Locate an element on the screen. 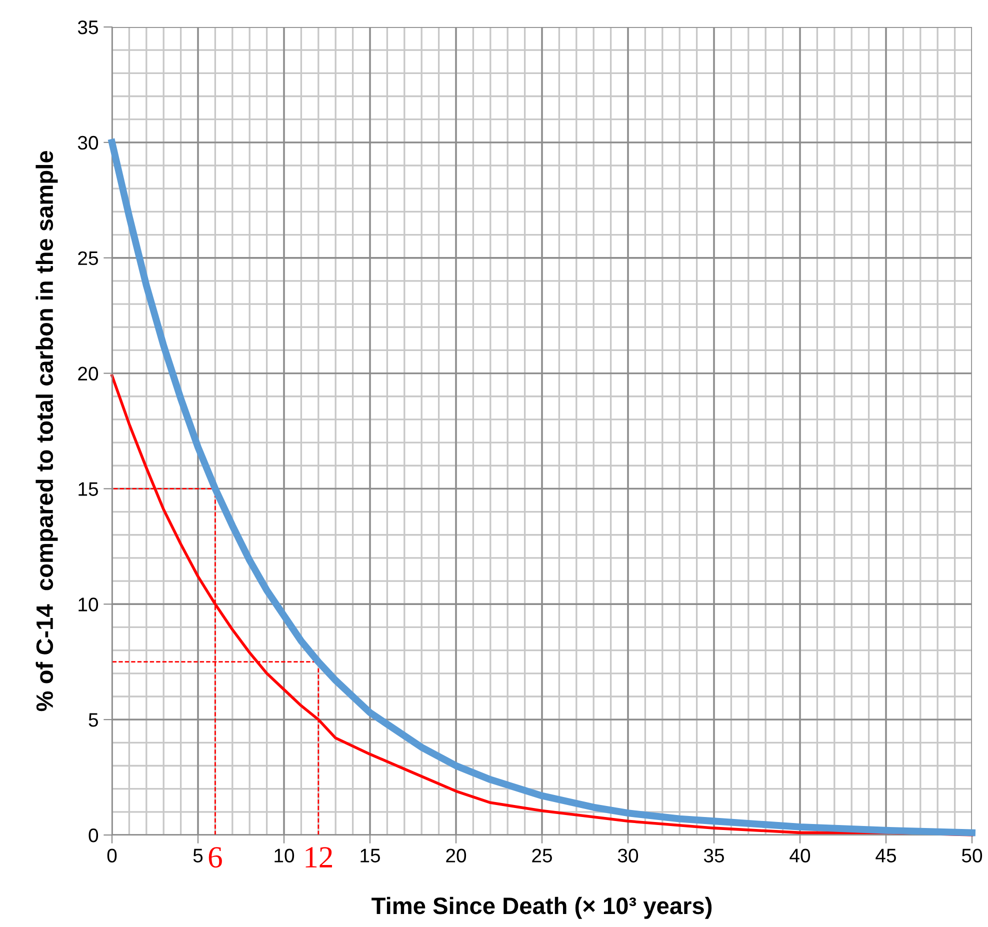  y-tick-label: 30 is located at coordinates (88, 143).